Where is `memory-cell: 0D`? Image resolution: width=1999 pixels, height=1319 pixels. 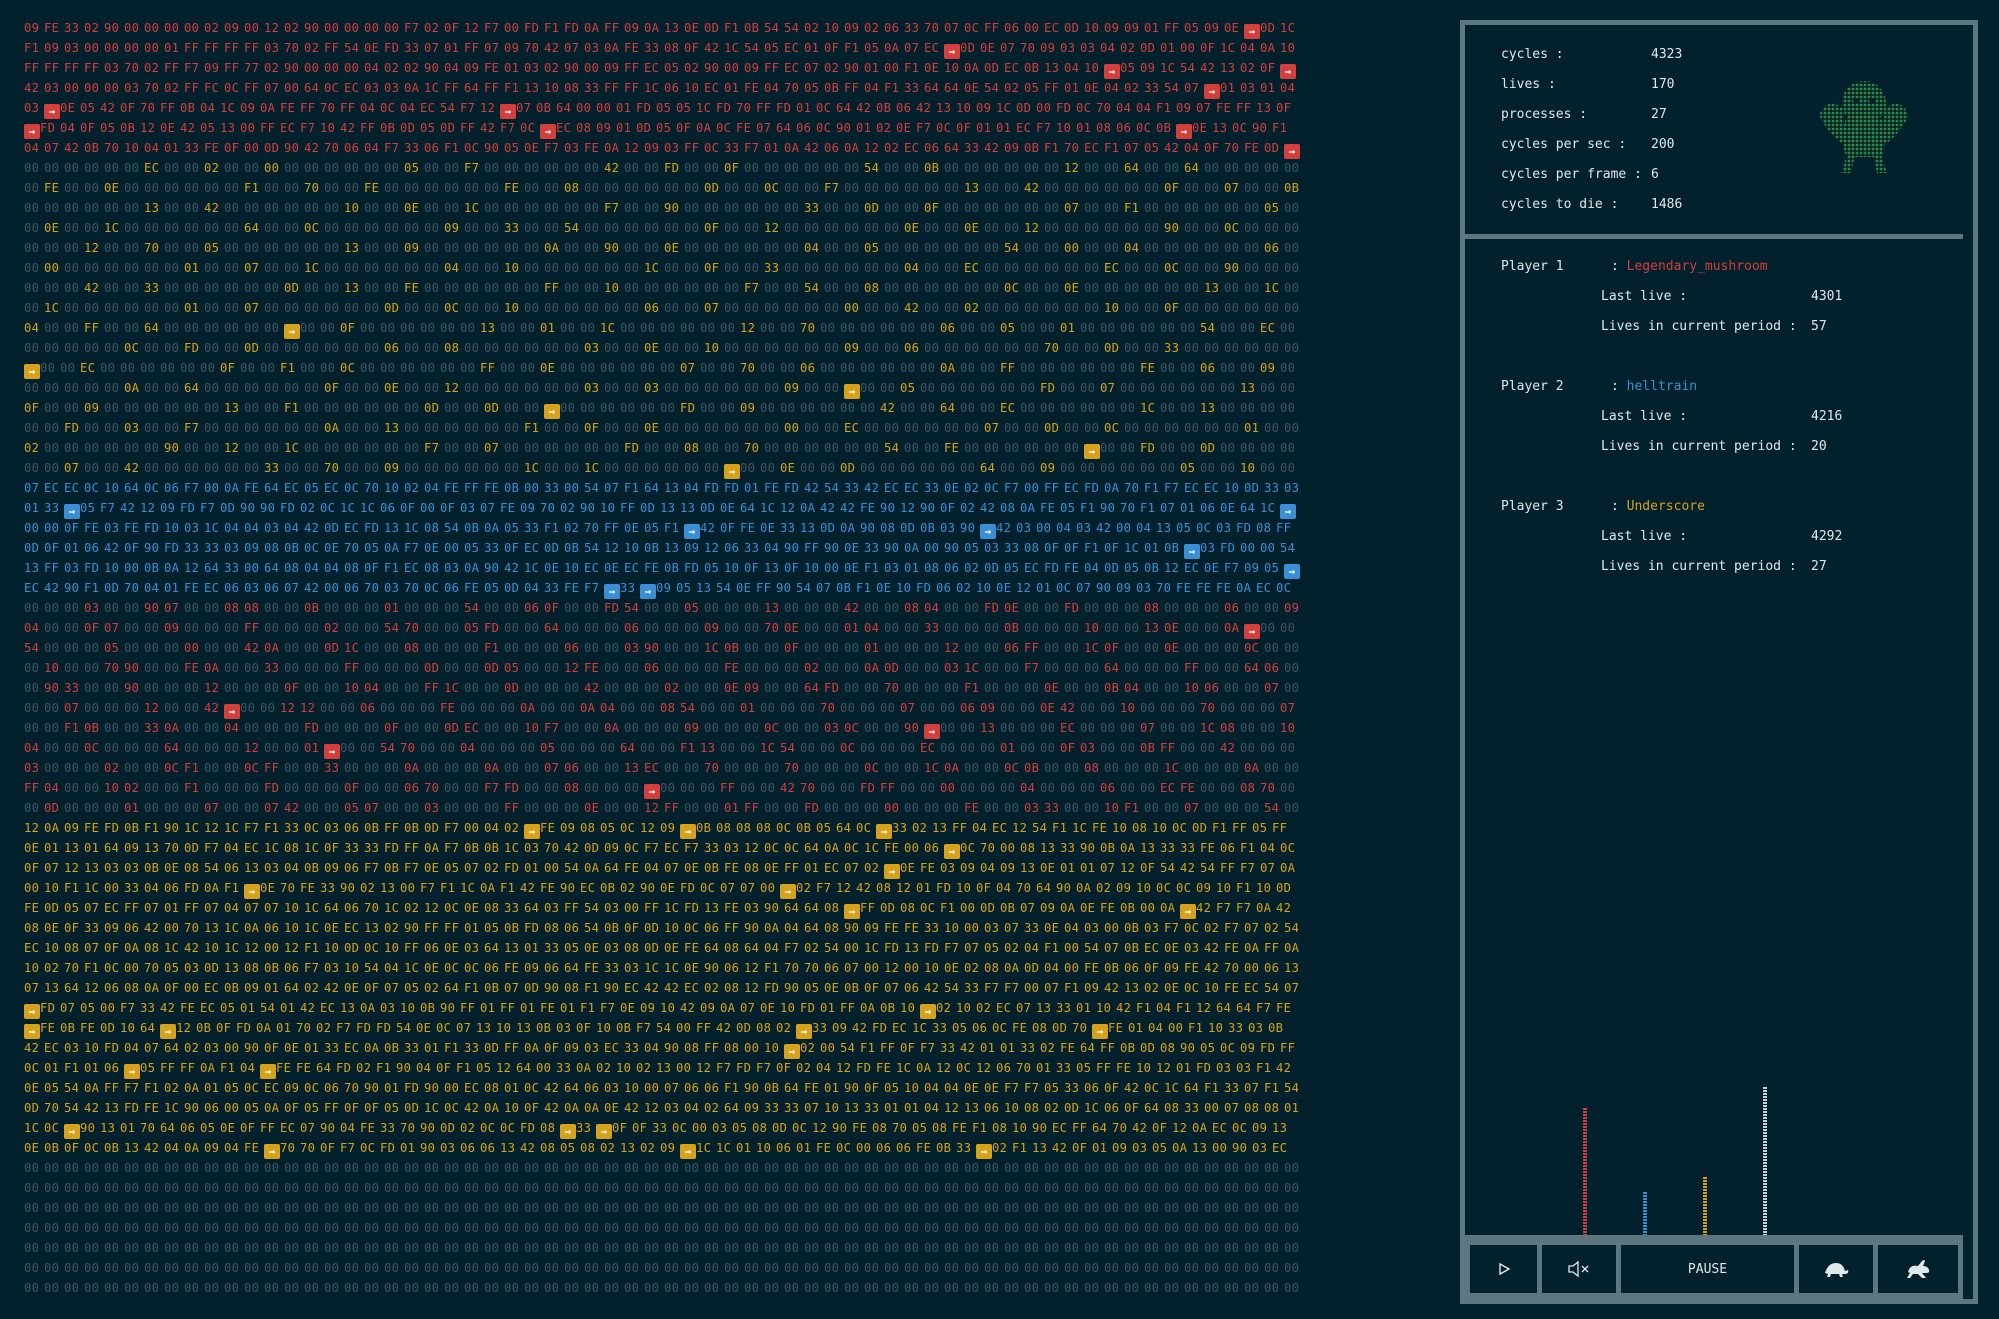 memory-cell: 0D is located at coordinates (992, 568).